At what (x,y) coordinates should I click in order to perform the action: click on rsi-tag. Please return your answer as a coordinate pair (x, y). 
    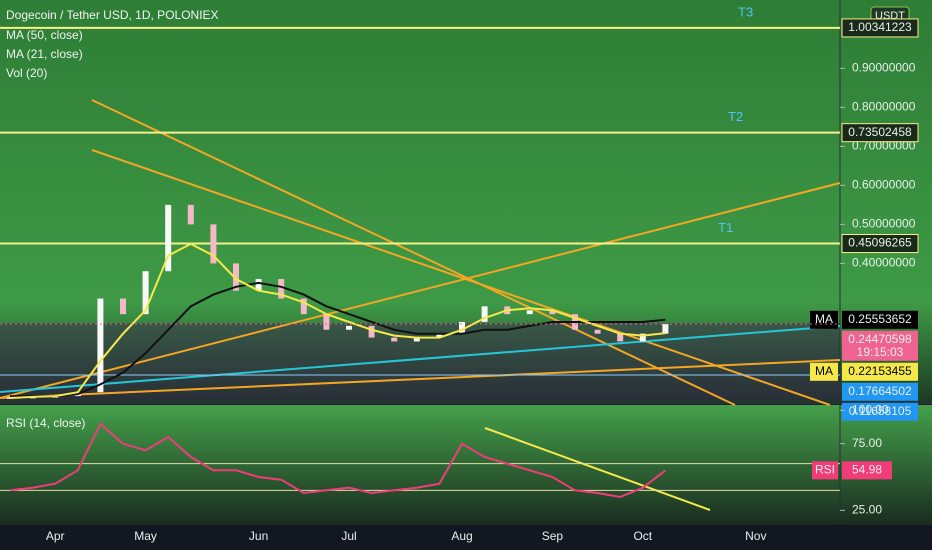
    Looking at the image, I should click on (867, 470).